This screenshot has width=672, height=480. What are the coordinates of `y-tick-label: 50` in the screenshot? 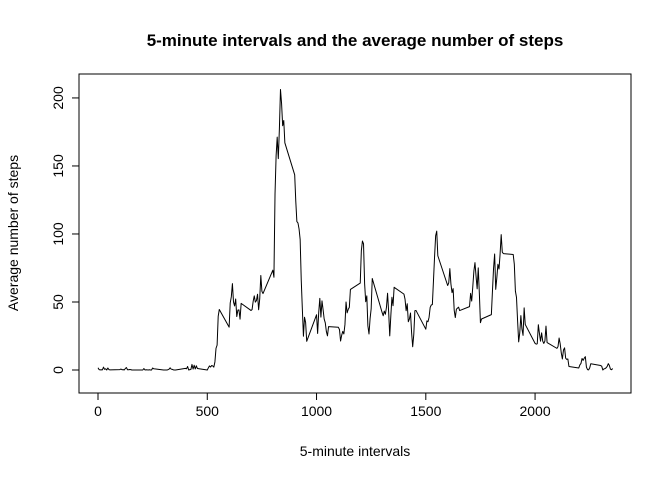 It's located at (58, 302).